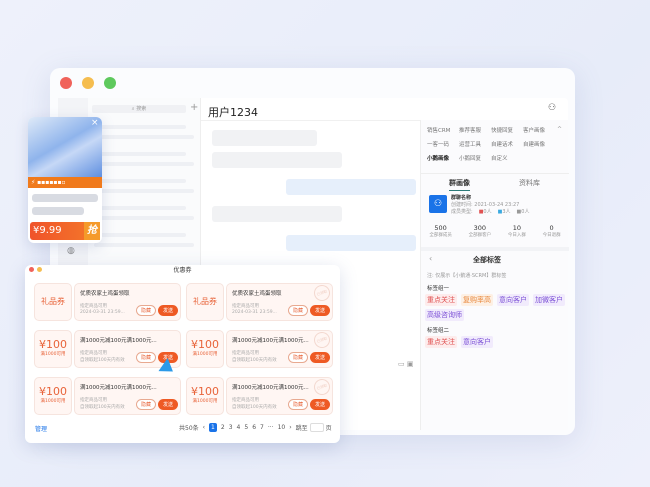 The width and height of the screenshot is (650, 487). Describe the element at coordinates (102, 407) in the screenshot. I see `coupon-validity: 自领取起100天内有效` at that location.